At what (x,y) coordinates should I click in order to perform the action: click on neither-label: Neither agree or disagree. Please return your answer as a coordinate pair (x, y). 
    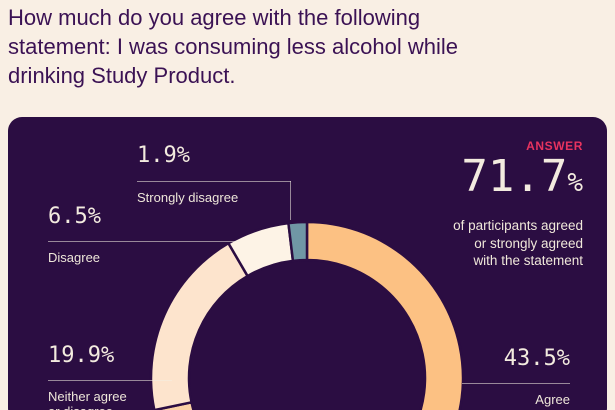
    Looking at the image, I should click on (110, 399).